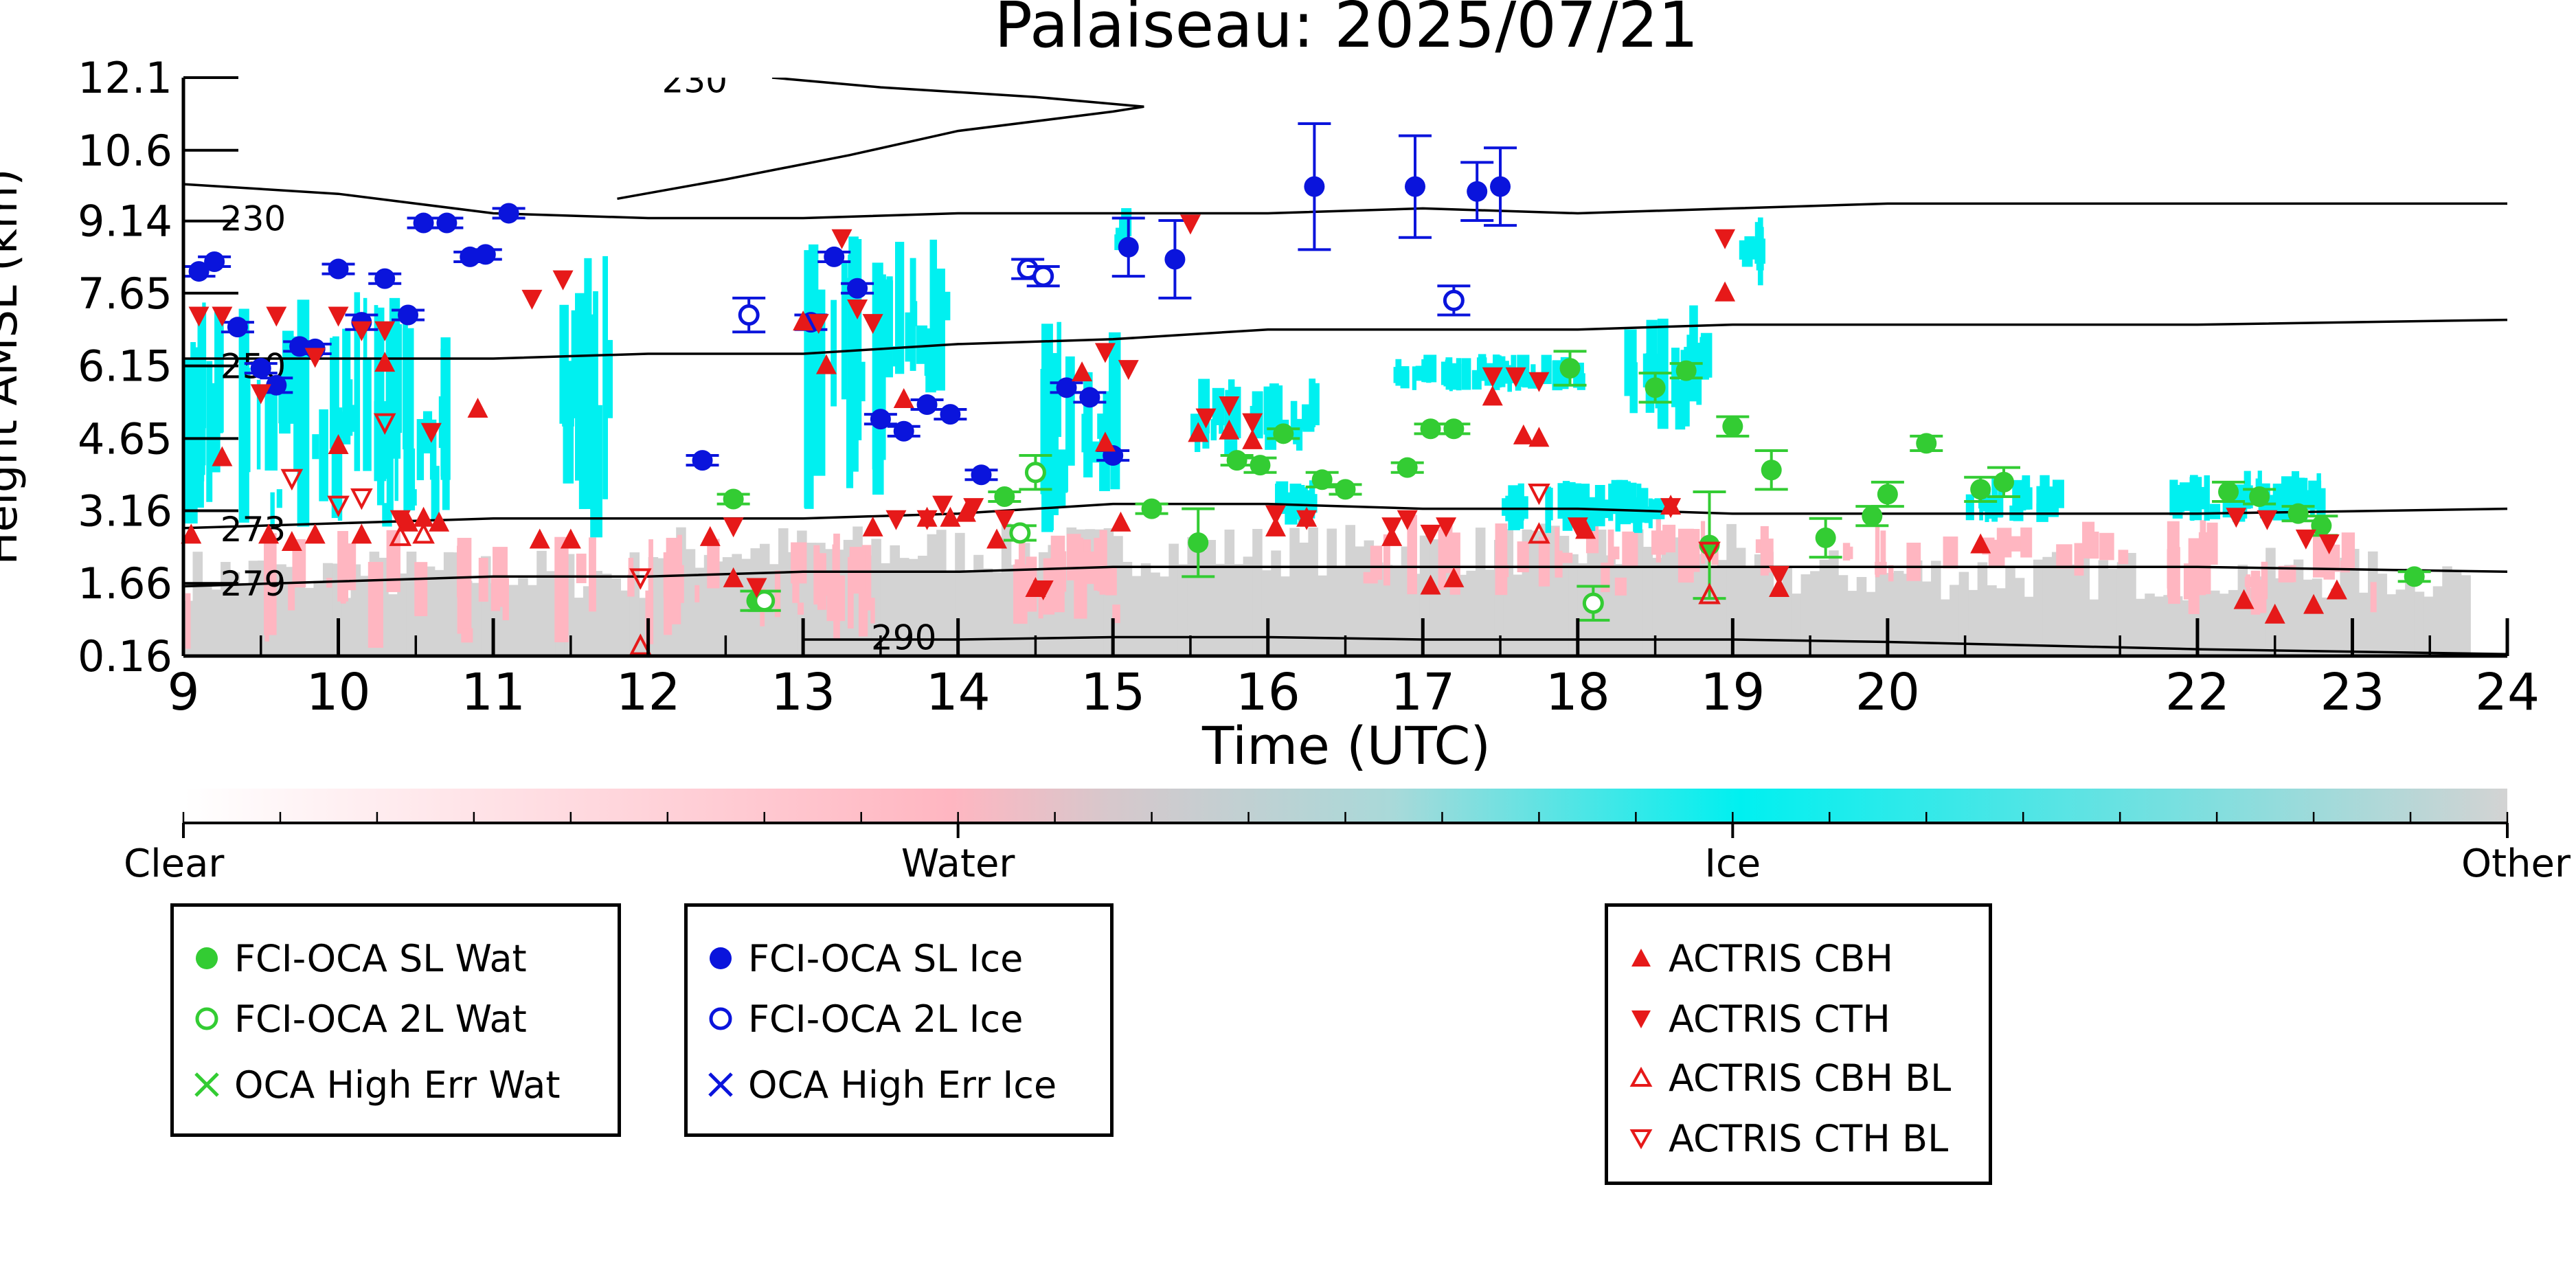 The height and width of the screenshot is (1288, 2576). What do you see at coordinates (380, 958) in the screenshot?
I see `legend-label: FCI-OCA SL Wat` at bounding box center [380, 958].